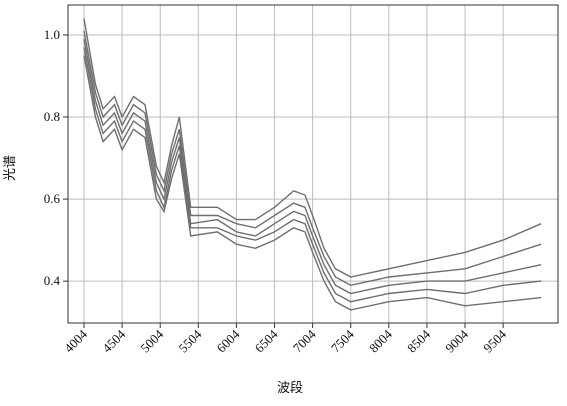  What do you see at coordinates (304, 340) in the screenshot?
I see `x-tick-label: 7004` at bounding box center [304, 340].